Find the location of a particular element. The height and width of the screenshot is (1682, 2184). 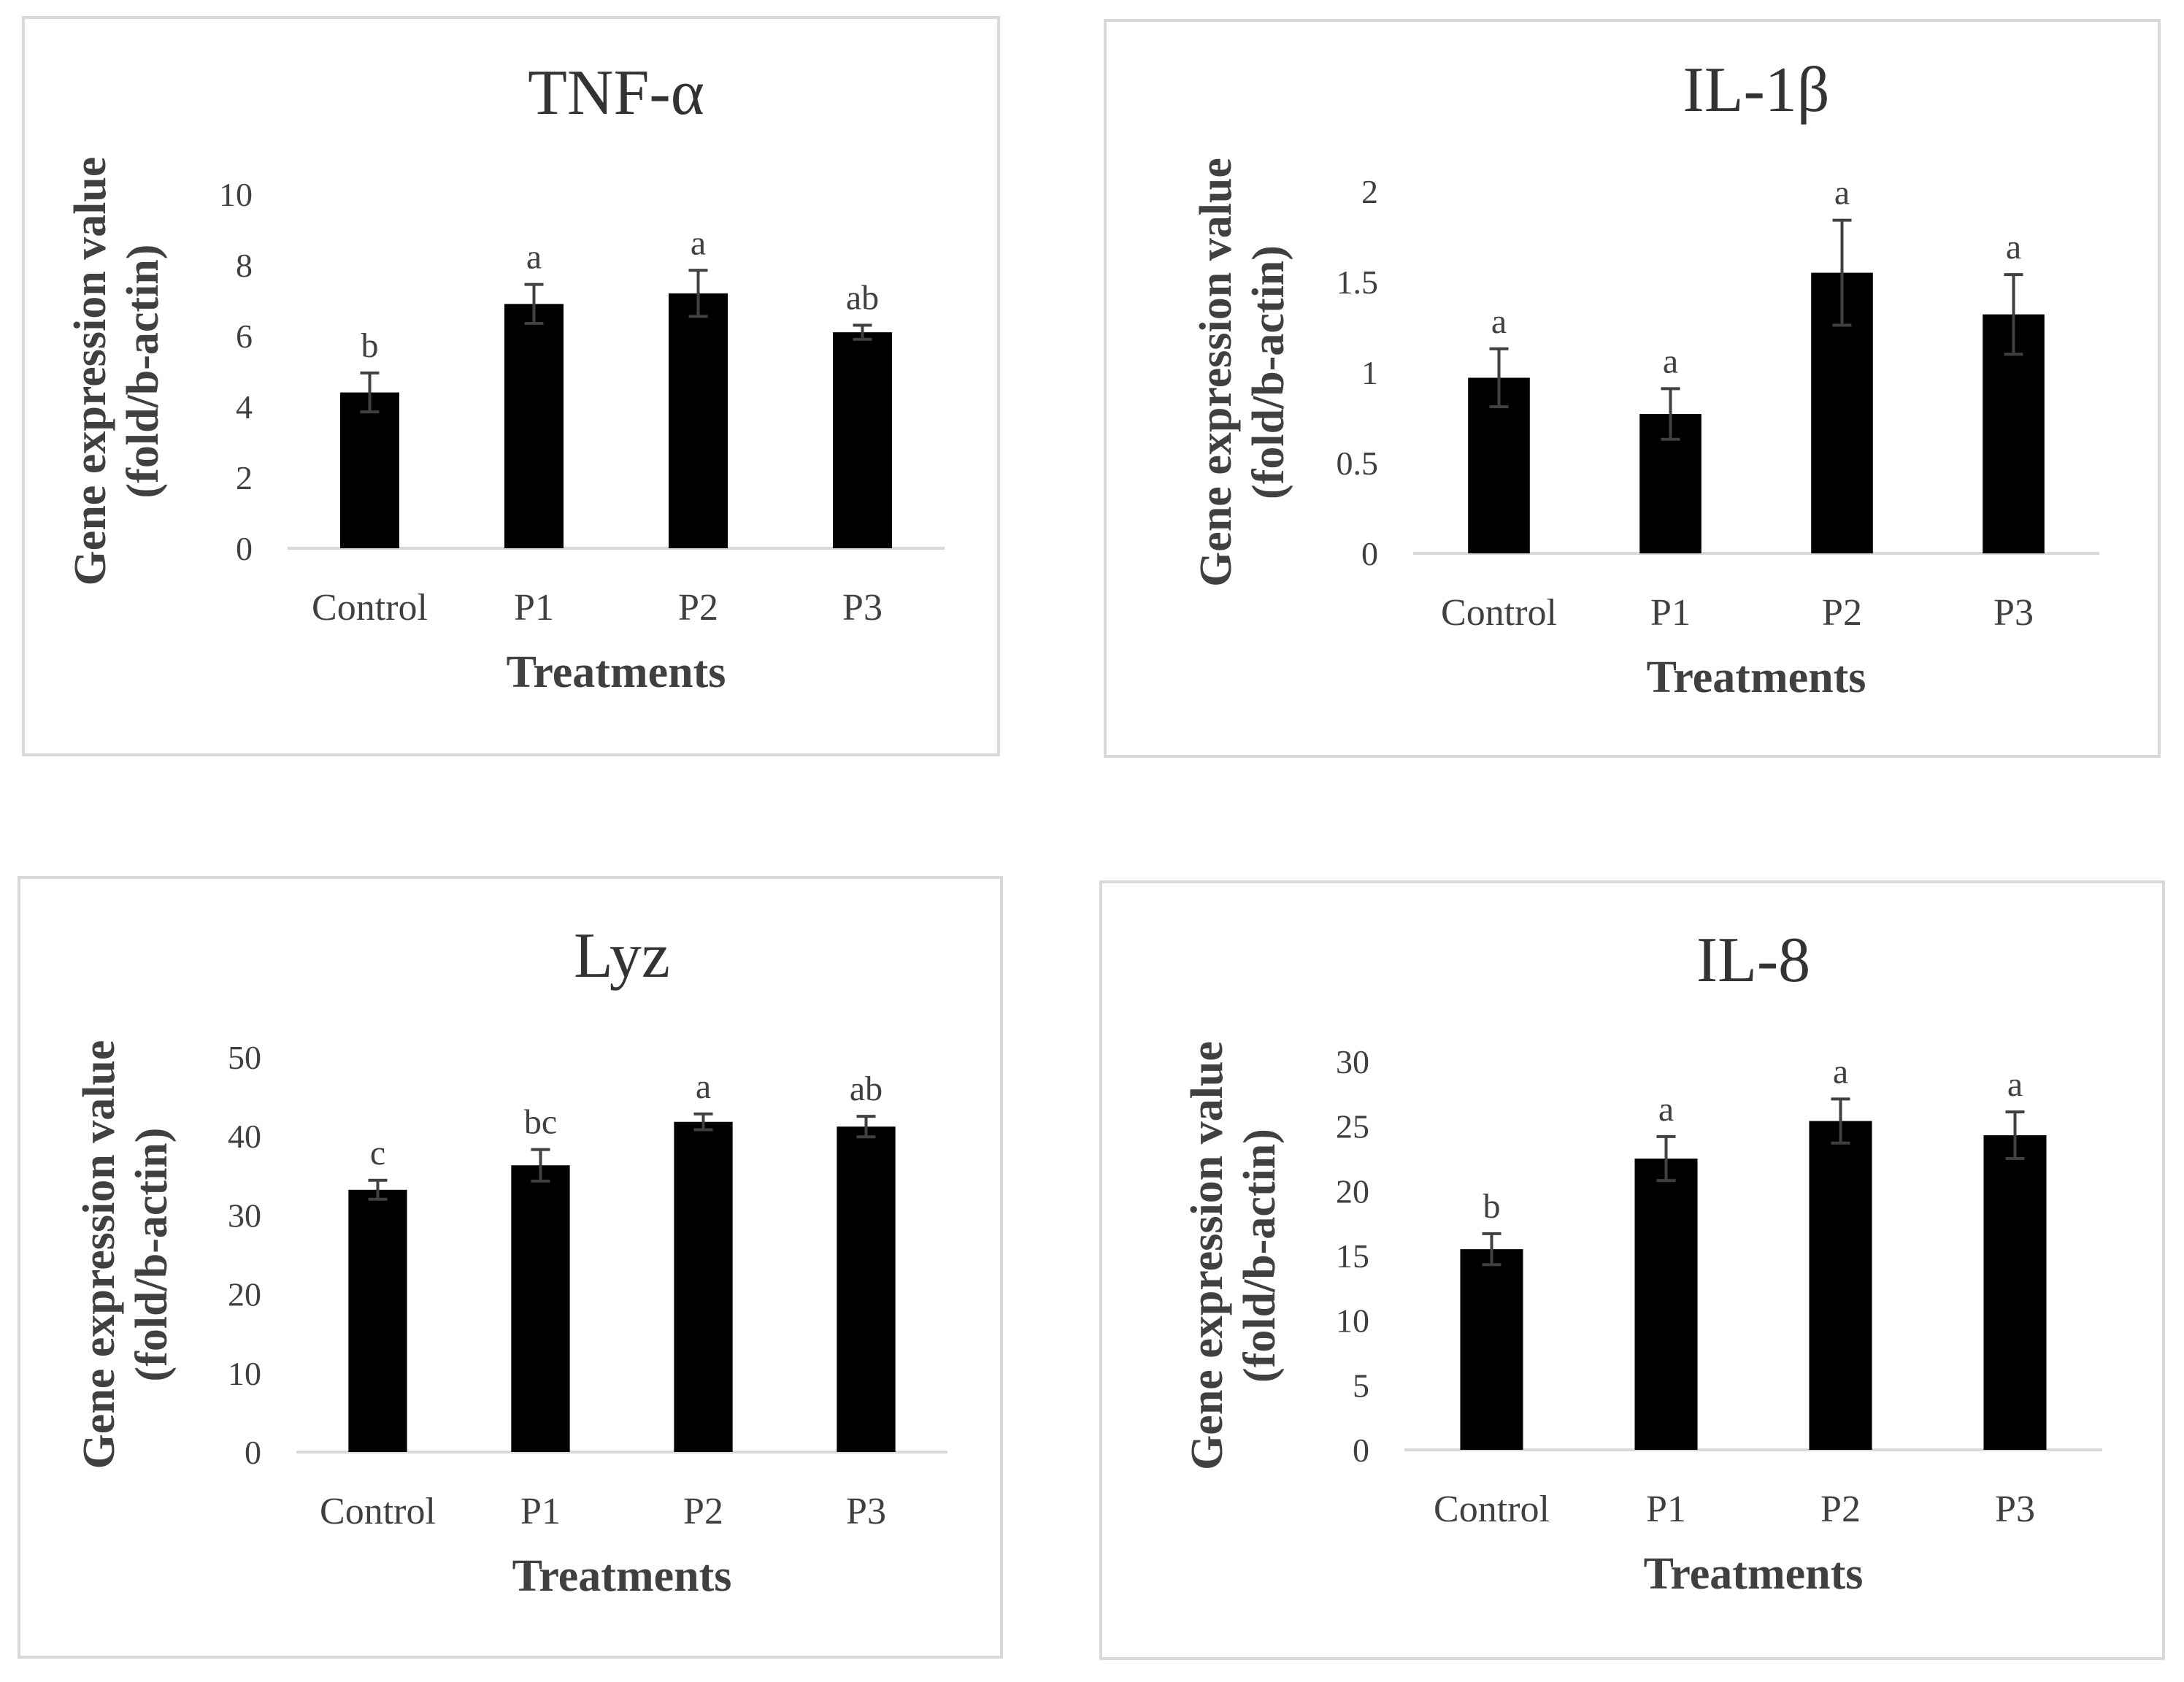

chart-title: TNF-α is located at coordinates (616, 93).